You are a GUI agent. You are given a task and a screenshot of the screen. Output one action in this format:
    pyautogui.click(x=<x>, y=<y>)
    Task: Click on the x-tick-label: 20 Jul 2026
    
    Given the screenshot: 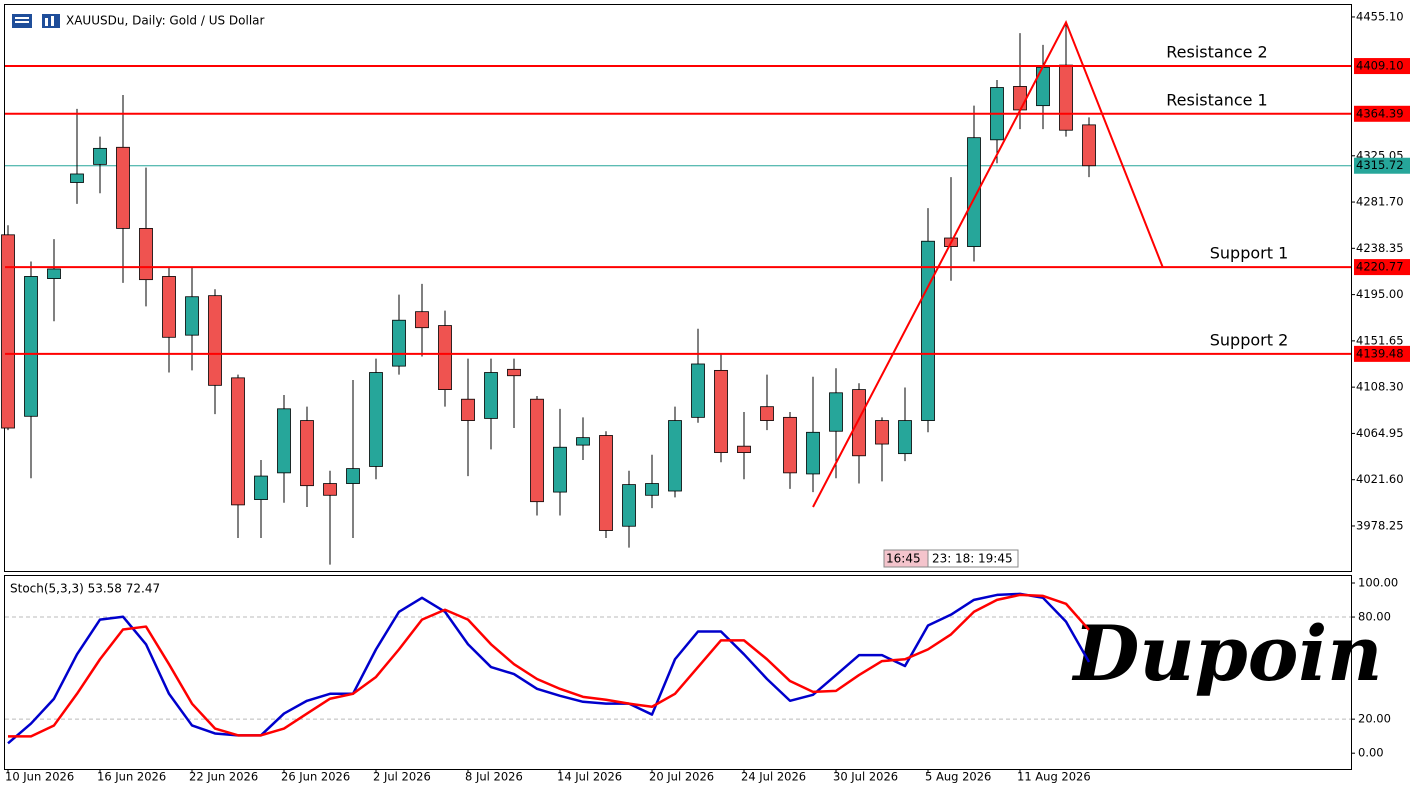 What is the action you would take?
    pyautogui.click(x=681, y=777)
    